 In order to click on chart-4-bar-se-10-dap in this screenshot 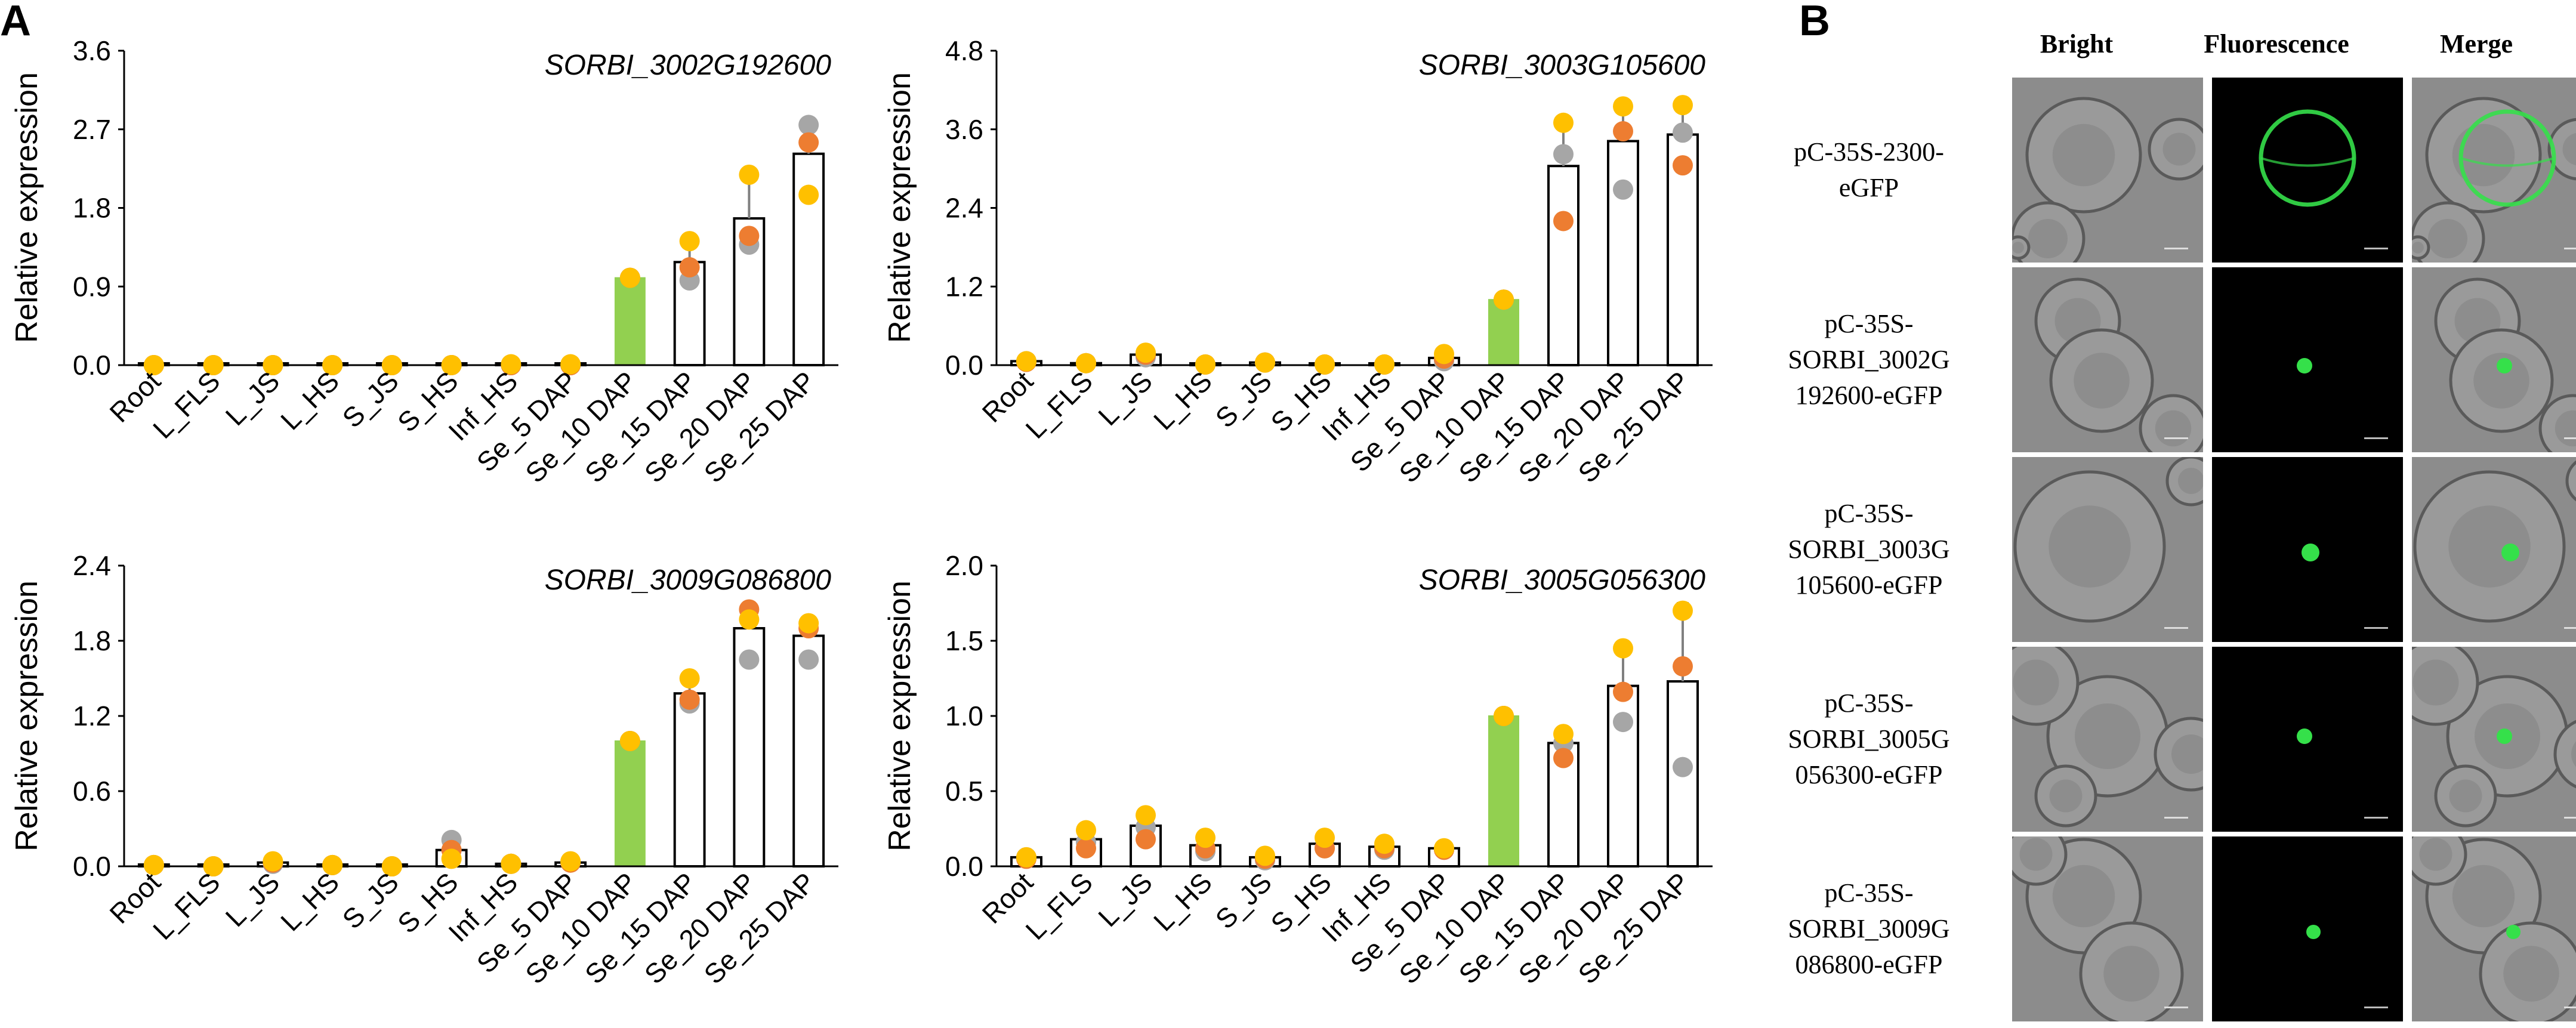, I will do `click(1503, 791)`.